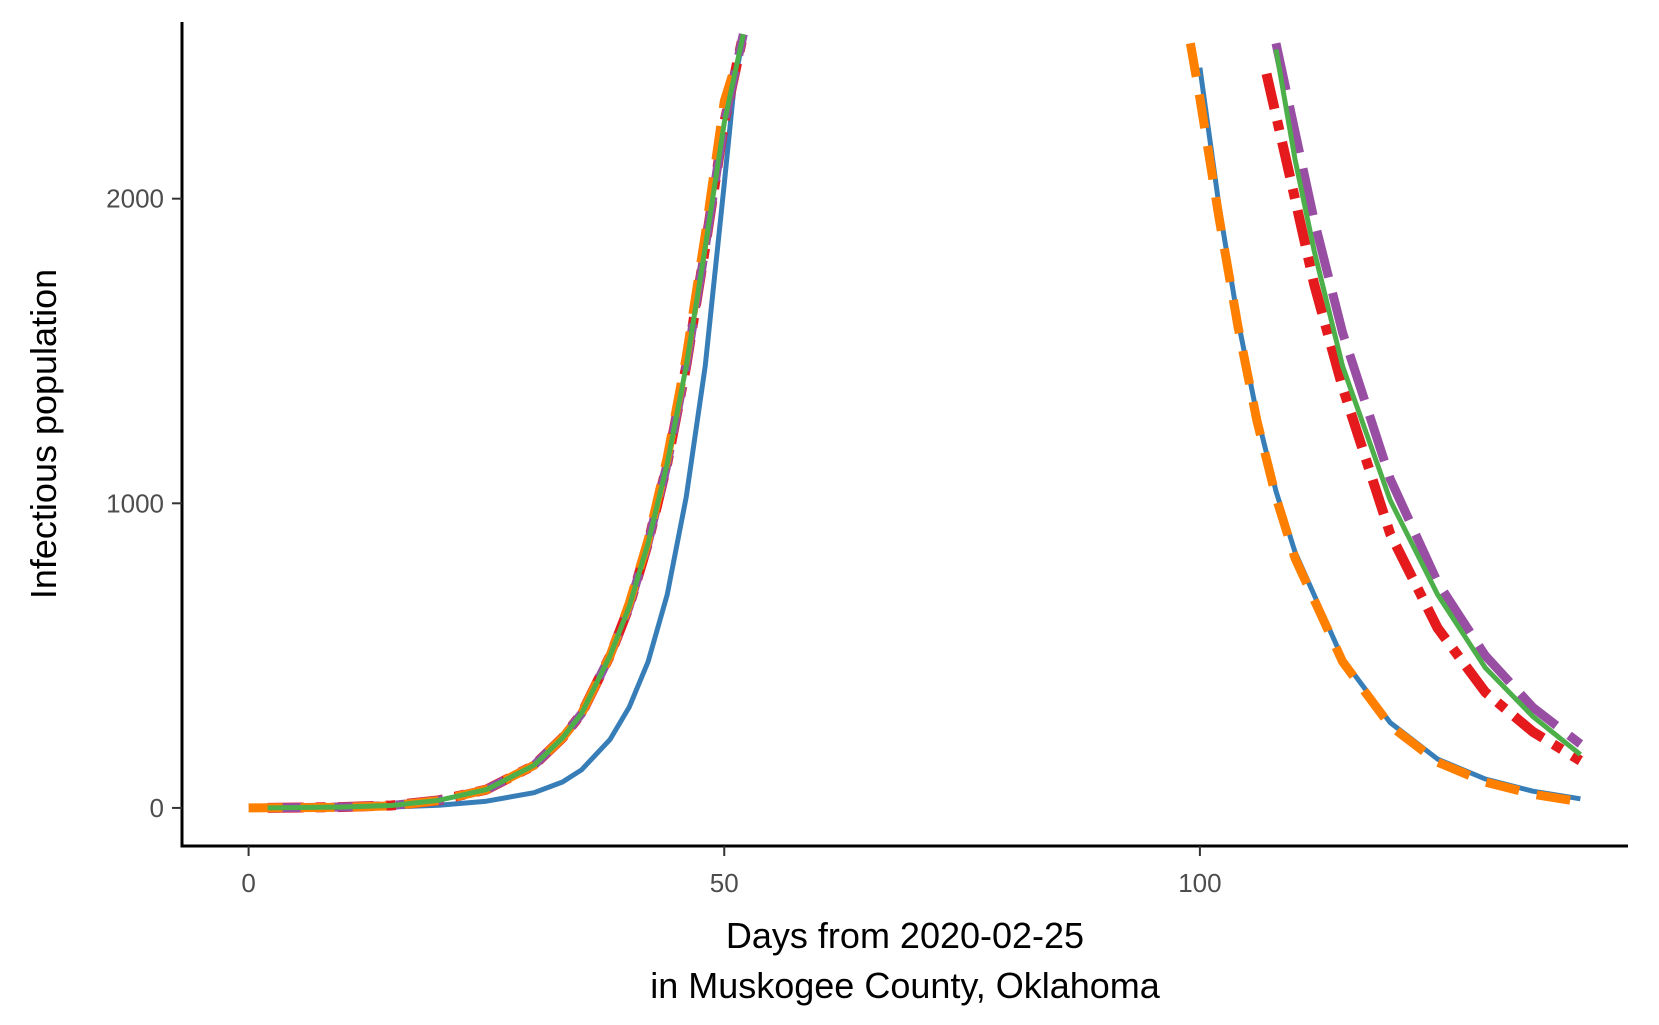 The height and width of the screenshot is (1025, 1659). I want to click on x-axis-title-line-2: in Muskogee County, Oklahoma, so click(905, 985).